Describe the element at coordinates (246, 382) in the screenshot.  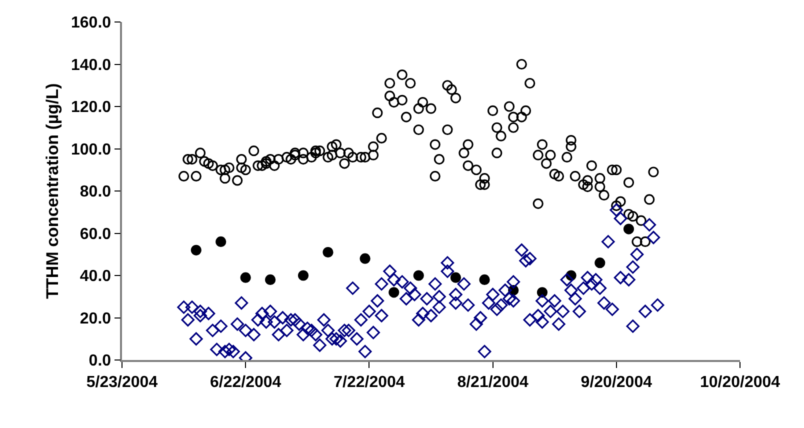
I see `x-tick-label: 6/22/2004` at that location.